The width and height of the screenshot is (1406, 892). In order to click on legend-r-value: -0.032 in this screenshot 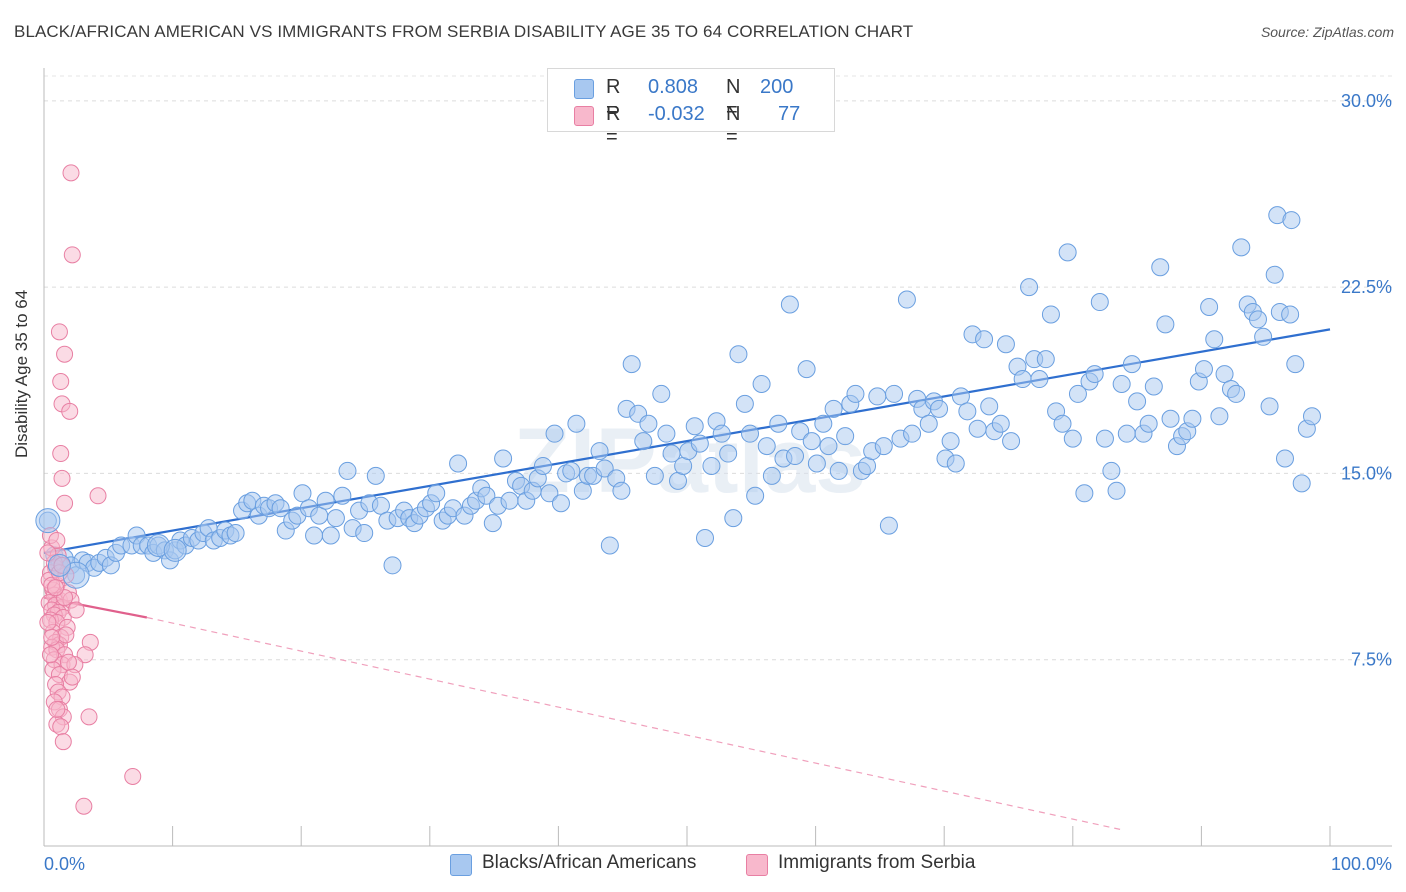, I will do `click(676, 114)`.